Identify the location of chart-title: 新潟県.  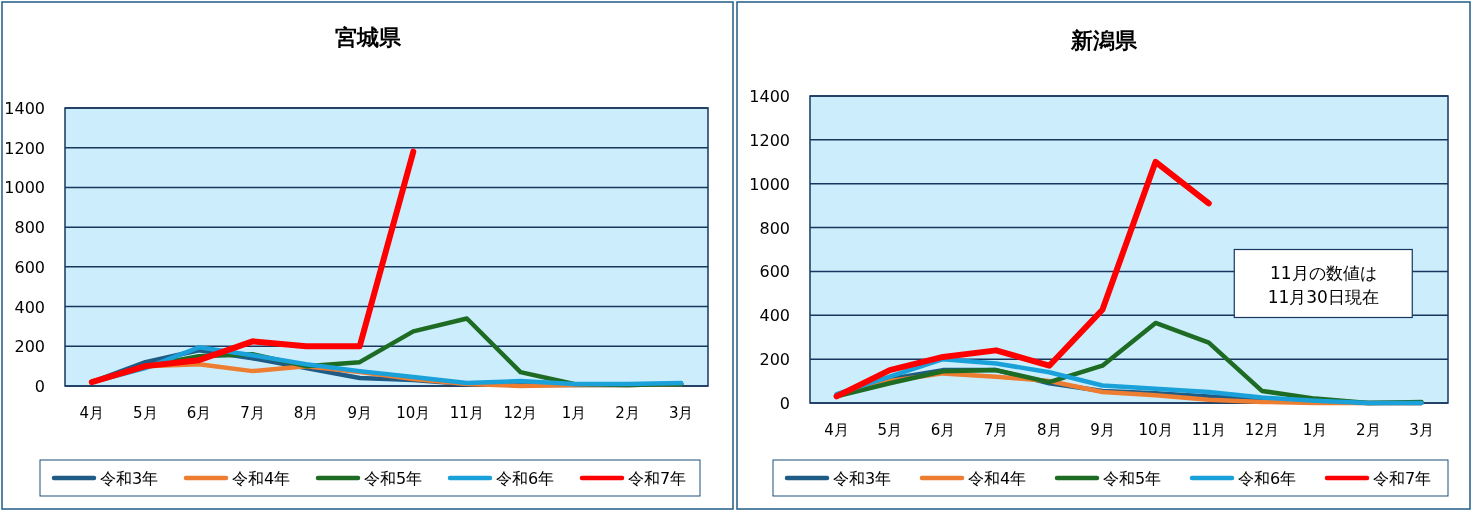
(1103, 40).